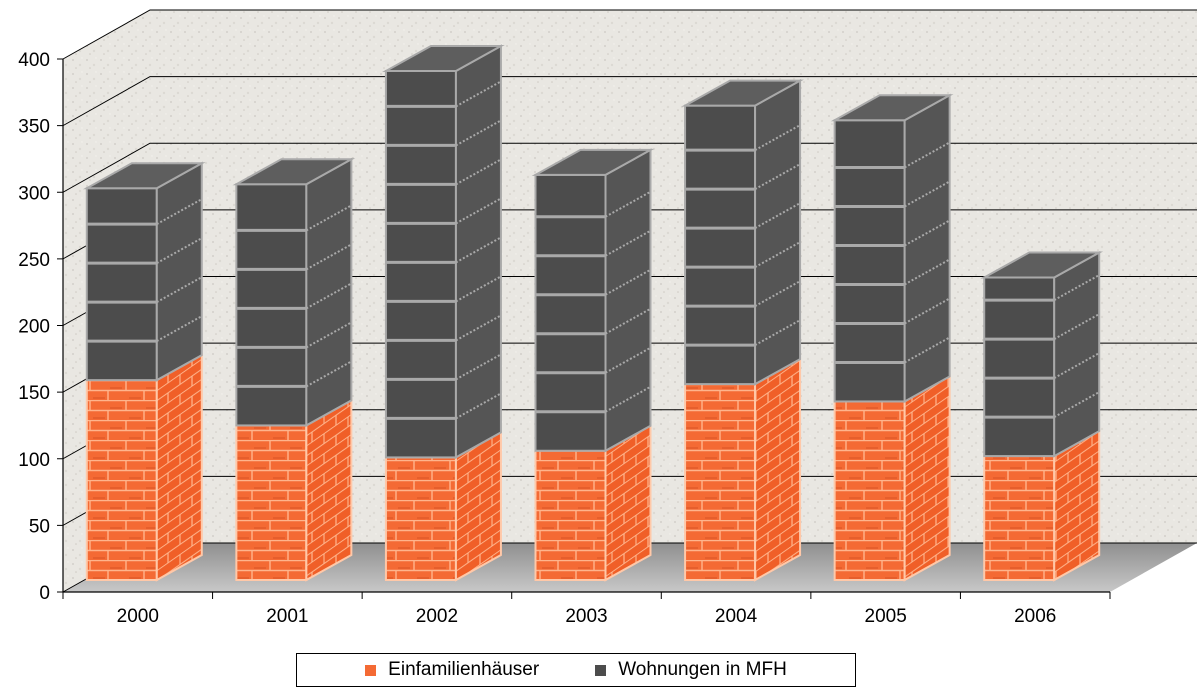 This screenshot has width=1197, height=687. Describe the element at coordinates (586, 616) in the screenshot. I see `x-tick-label-2003: 2003` at that location.